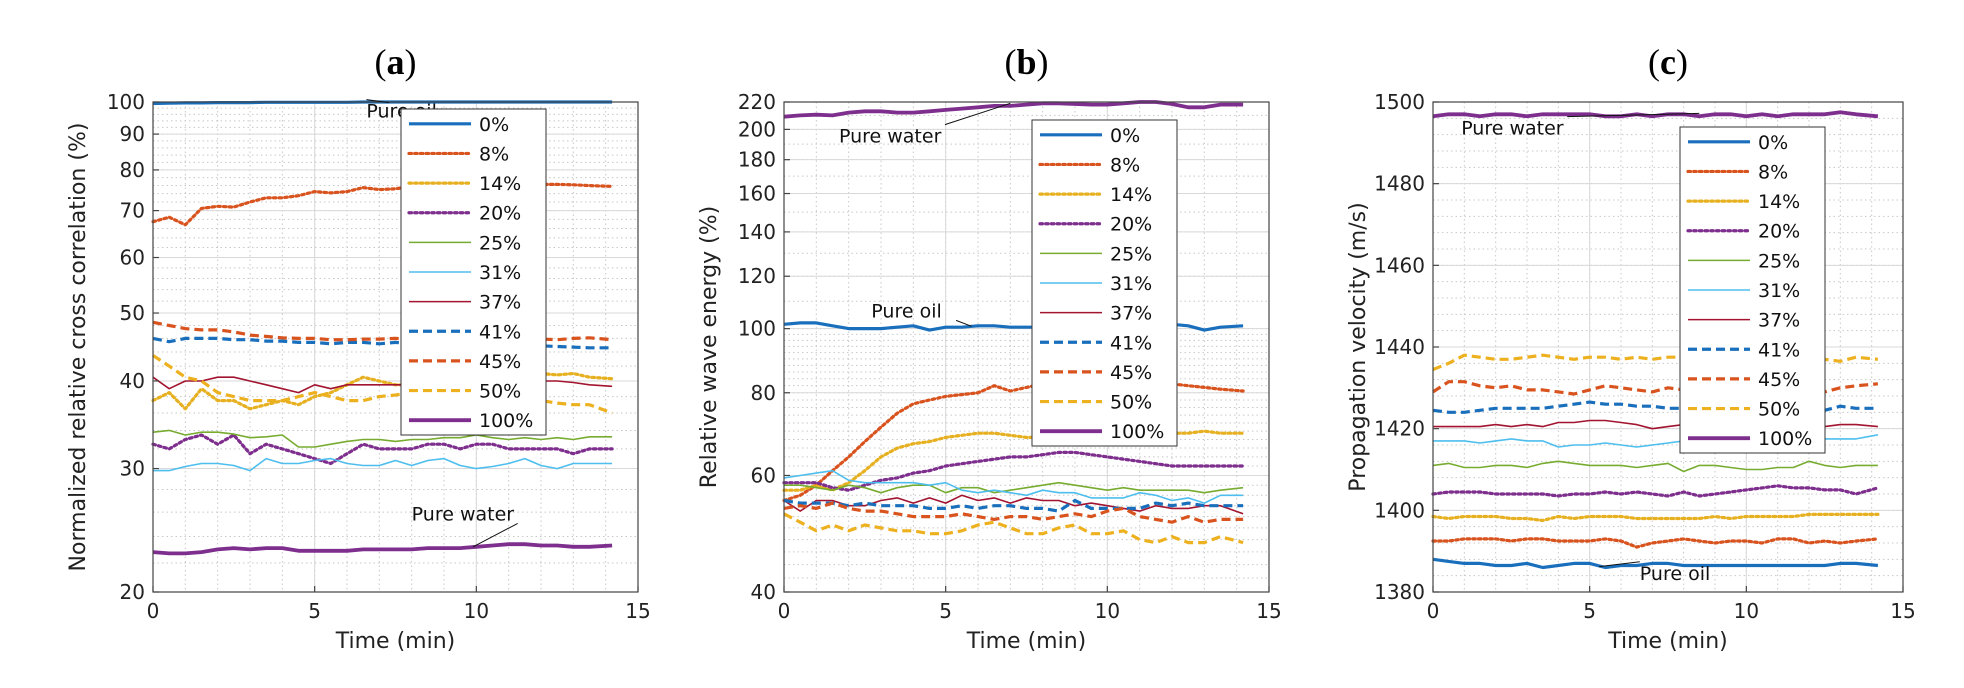 The height and width of the screenshot is (688, 1964). Describe the element at coordinates (132, 211) in the screenshot. I see `y-tick-label: 70` at that location.